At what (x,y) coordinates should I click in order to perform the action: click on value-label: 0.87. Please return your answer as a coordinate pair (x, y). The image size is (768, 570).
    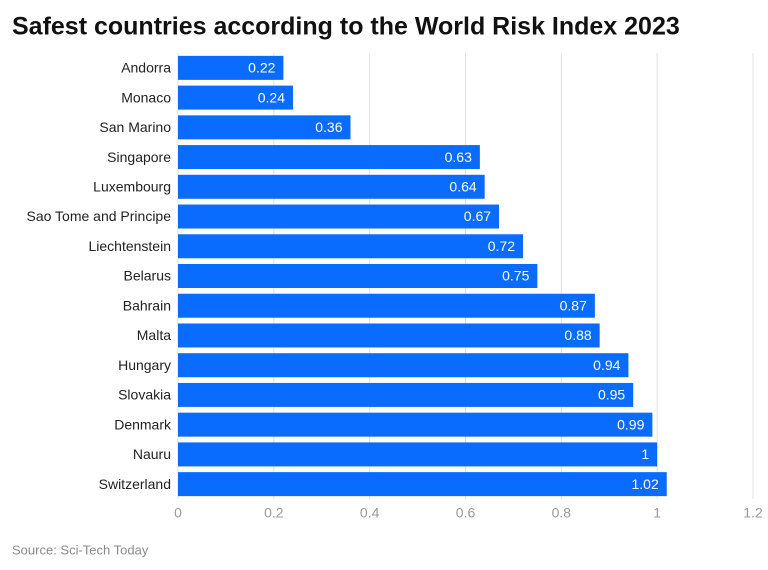
    Looking at the image, I should click on (573, 305).